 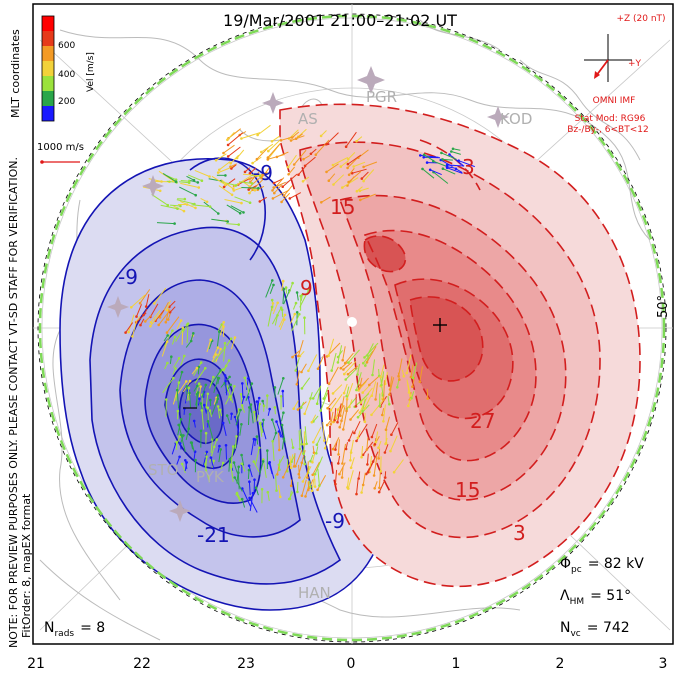 I want to click on mlt-tick: 1, so click(x=456, y=664).